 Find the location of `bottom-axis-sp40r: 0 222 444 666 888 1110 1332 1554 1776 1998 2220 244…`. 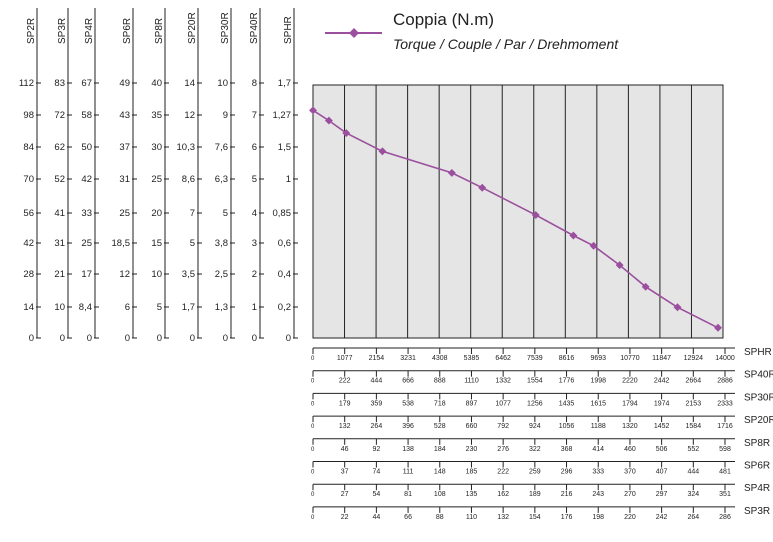

bottom-axis-sp40r: 0 222 444 666 888 1110 1332 1554 1776 1998 2220 244… is located at coordinates (542, 377).